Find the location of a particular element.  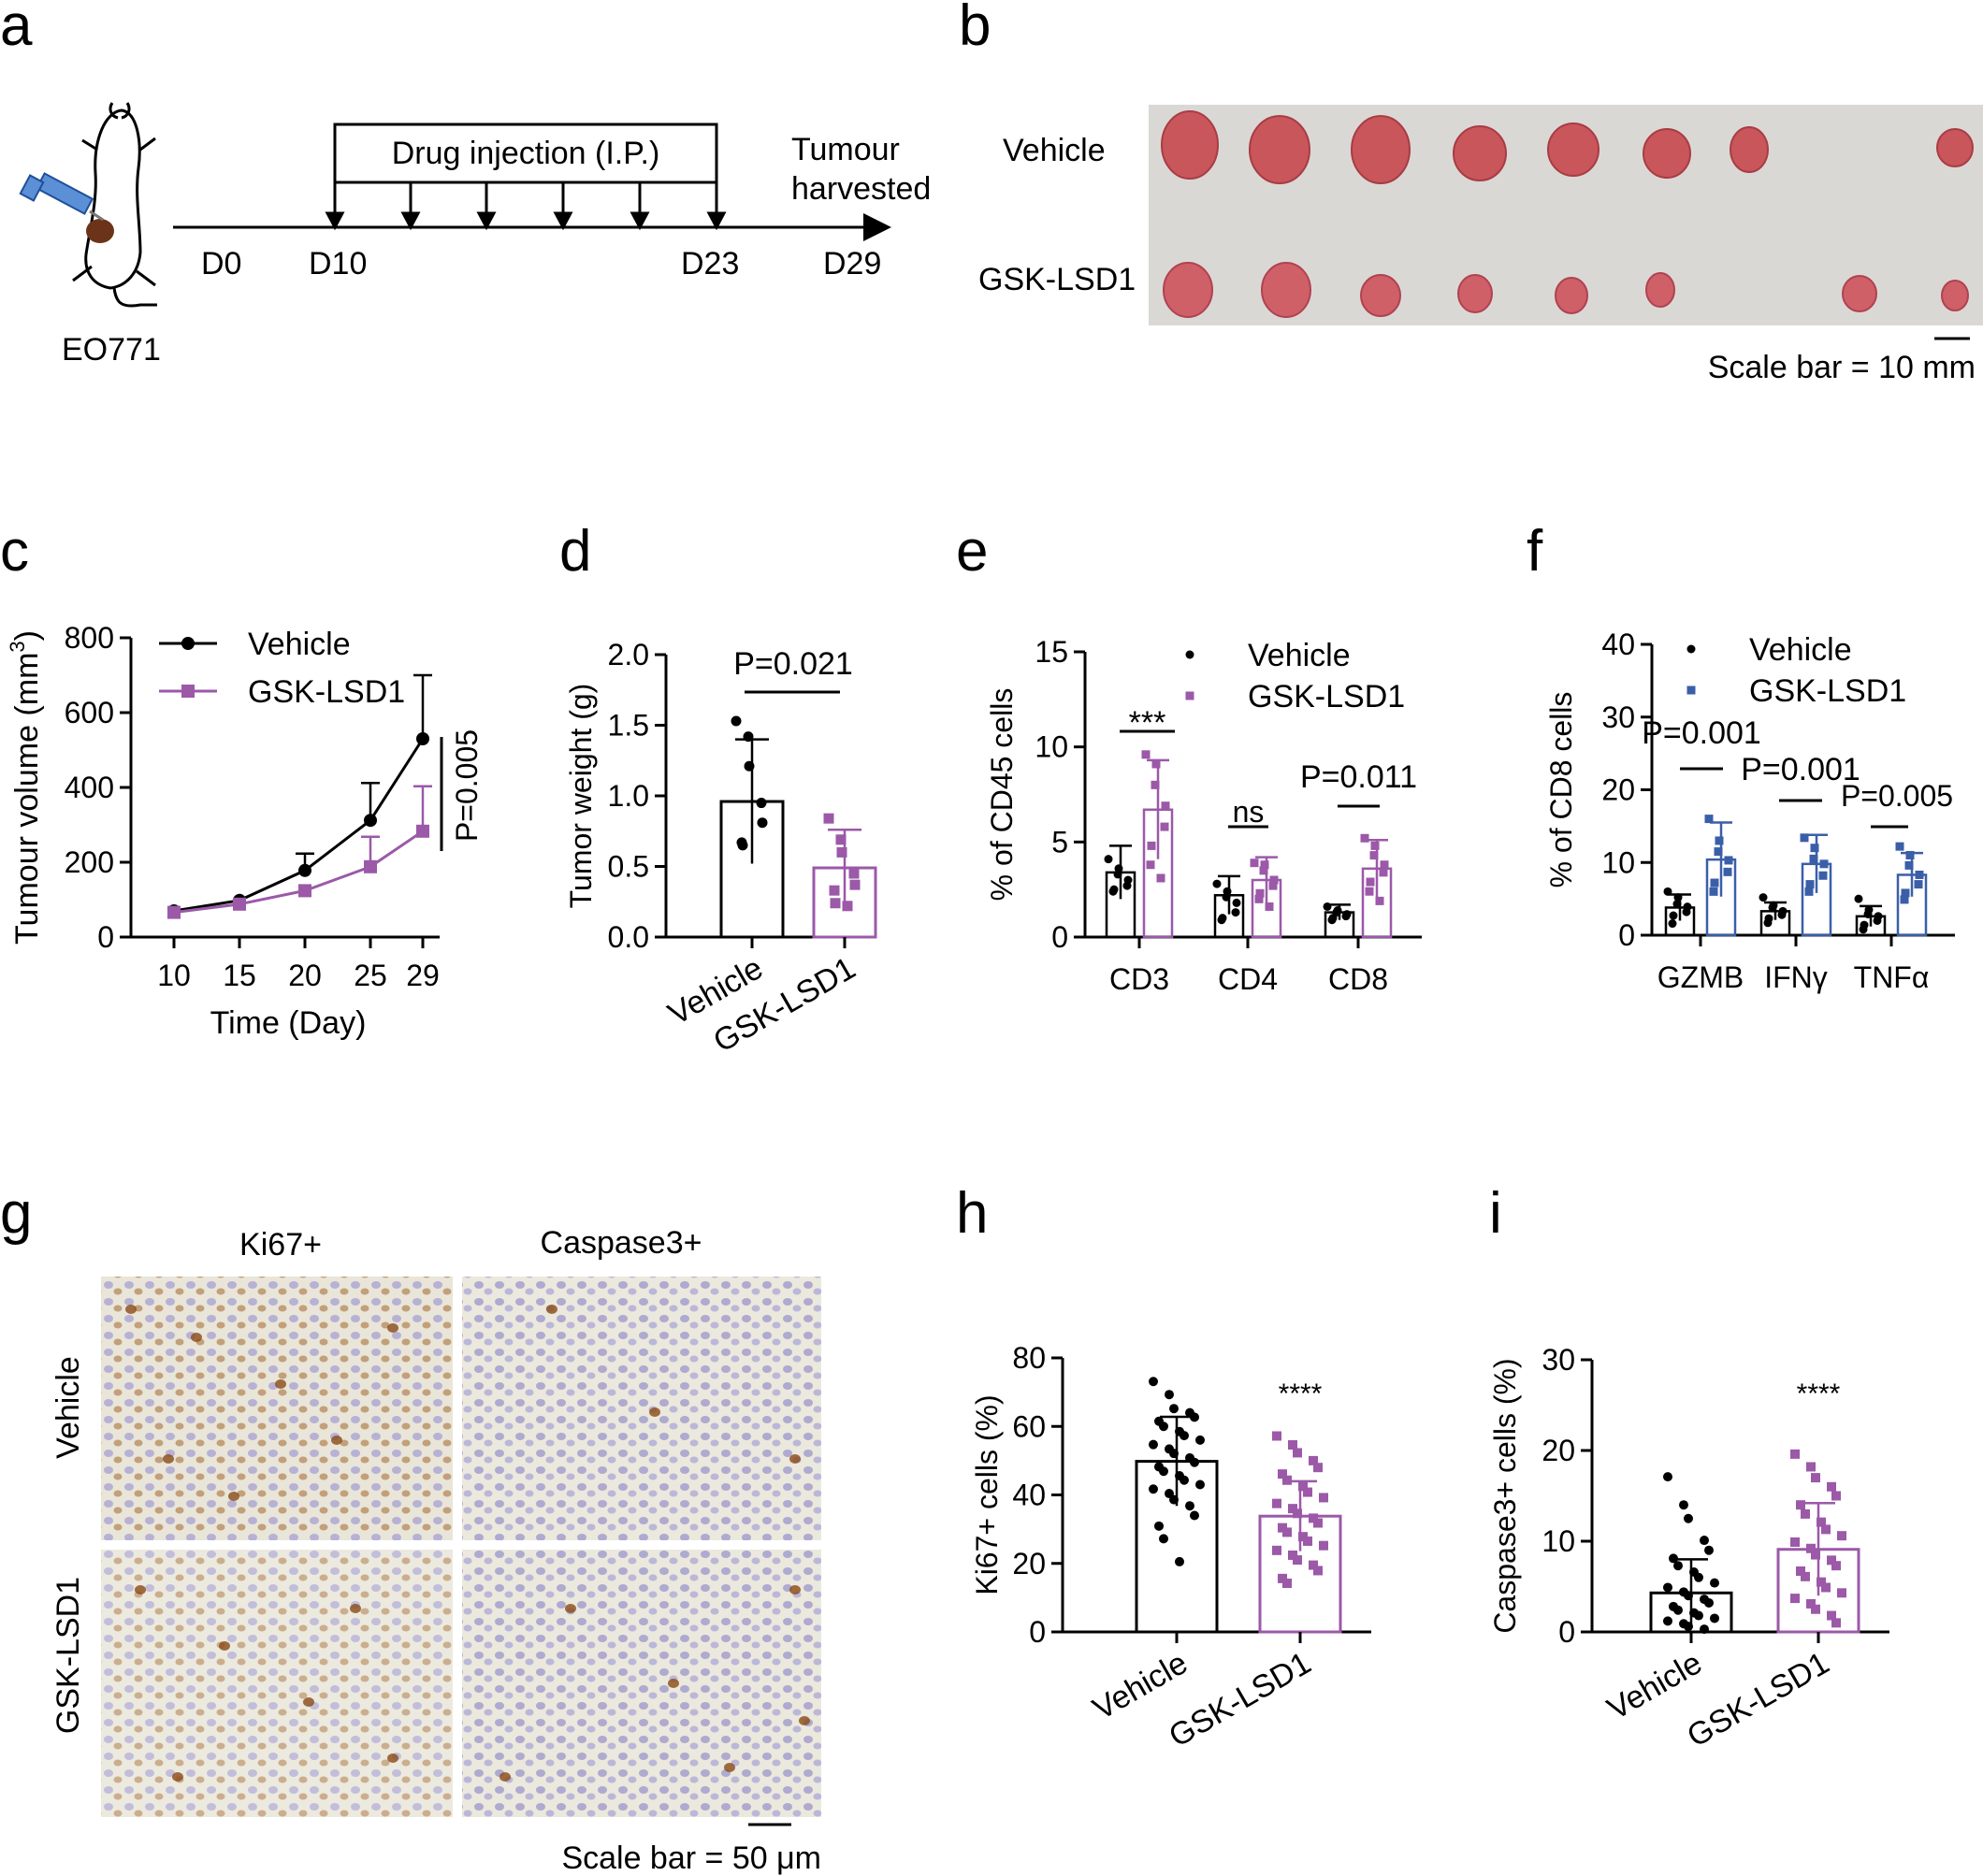

tumour-icon is located at coordinates (100, 231).